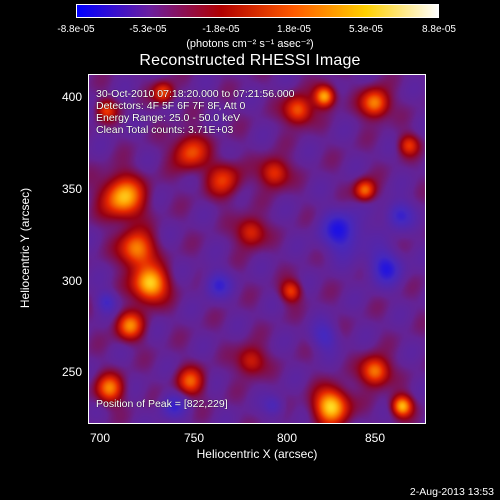  Describe the element at coordinates (257, 454) in the screenshot. I see `x-axis-label: Heliocentric X (arcsec)` at that location.